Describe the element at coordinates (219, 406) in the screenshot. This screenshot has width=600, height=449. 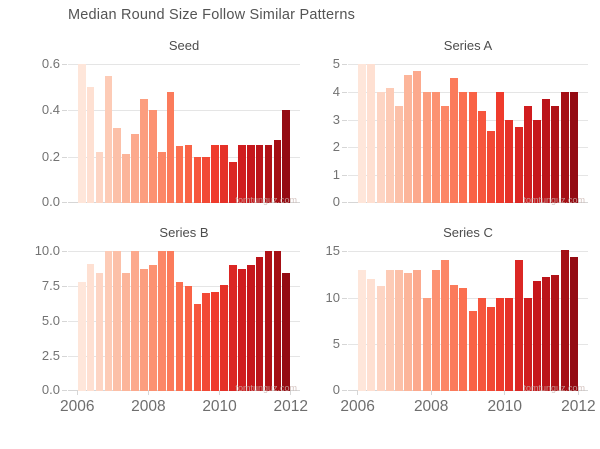
I see `x-tick-label: 2010` at that location.